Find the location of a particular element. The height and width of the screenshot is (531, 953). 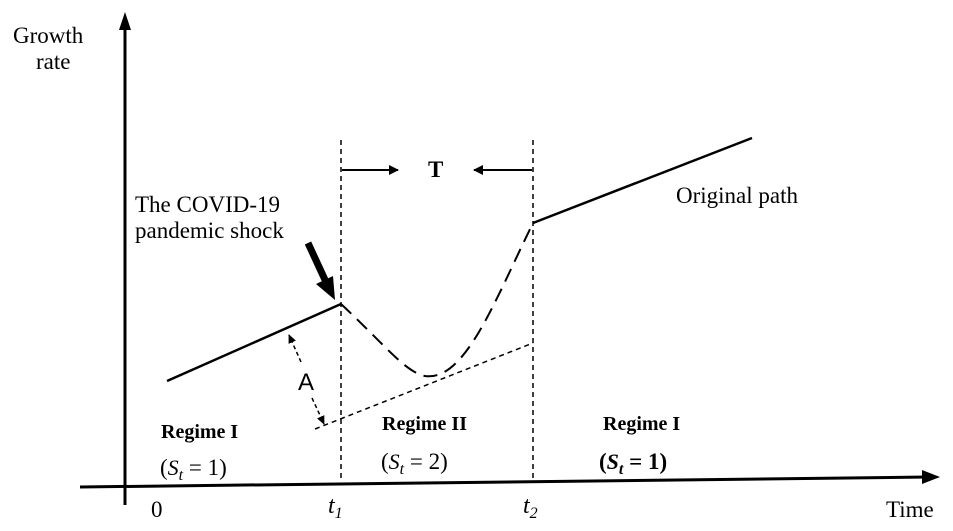

regime-1-rest: = 1) is located at coordinates (205, 467).